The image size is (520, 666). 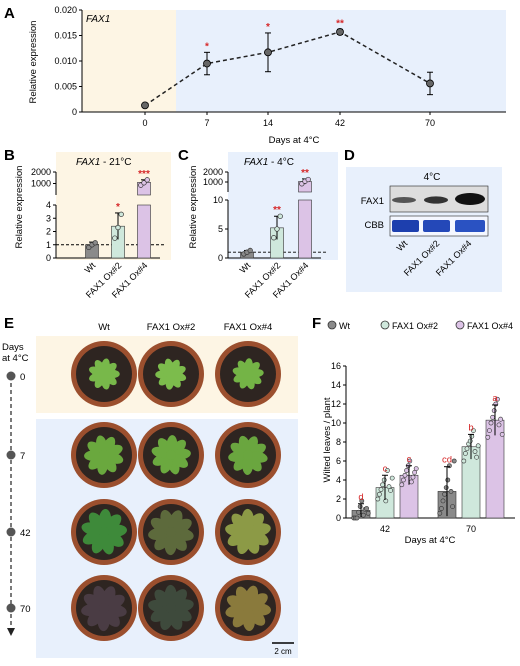 I want to click on ytick-label-a: 0.005, so click(x=65, y=87).